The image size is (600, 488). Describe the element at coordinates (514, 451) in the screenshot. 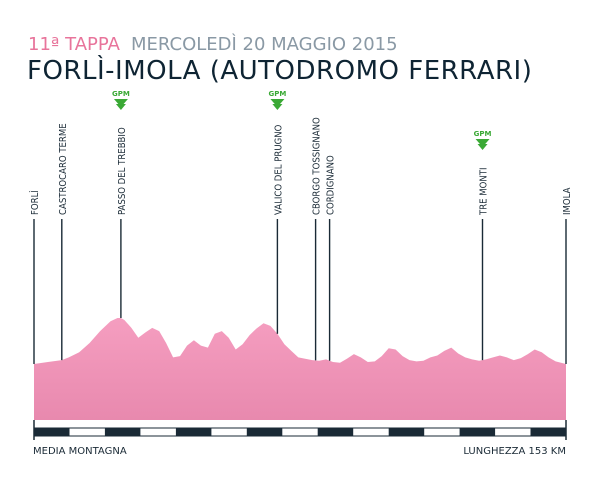

I see `length-label: LUNGHEZZA 153 KM` at that location.